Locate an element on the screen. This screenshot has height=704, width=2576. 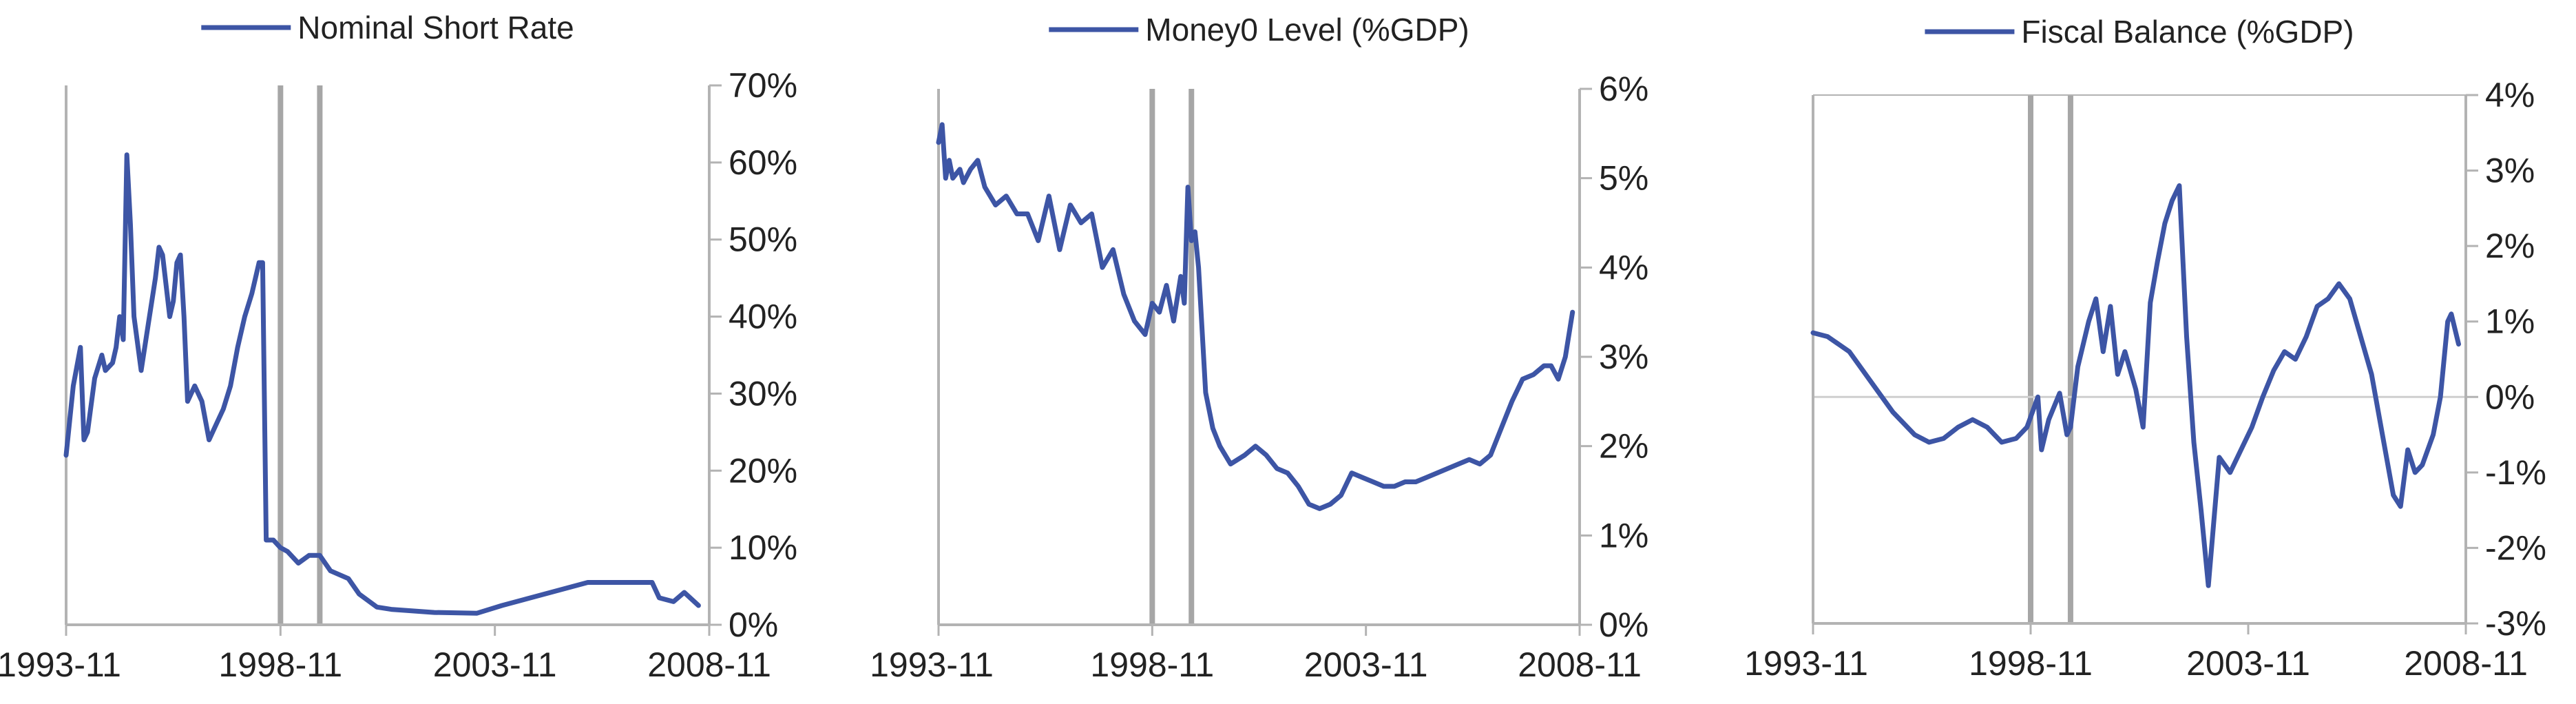
y-tick-label: -3% is located at coordinates (2515, 623).